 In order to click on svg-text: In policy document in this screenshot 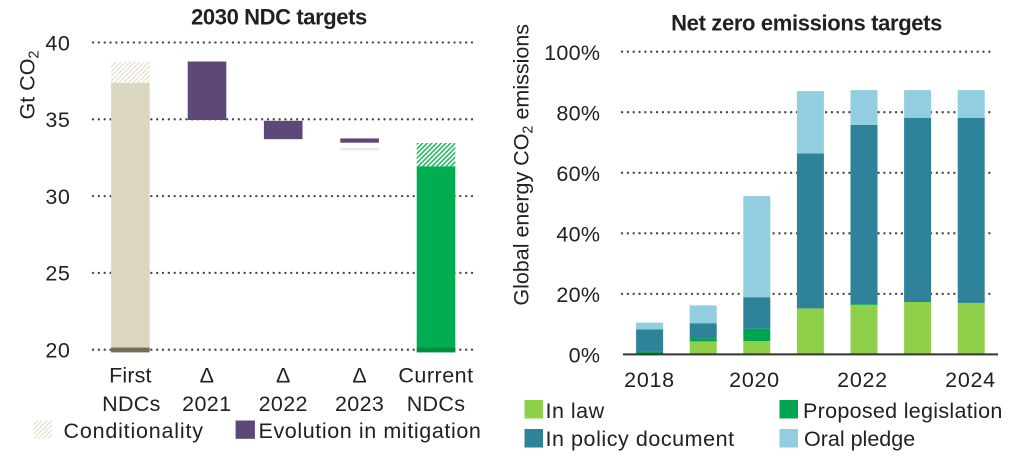, I will do `click(640, 439)`.